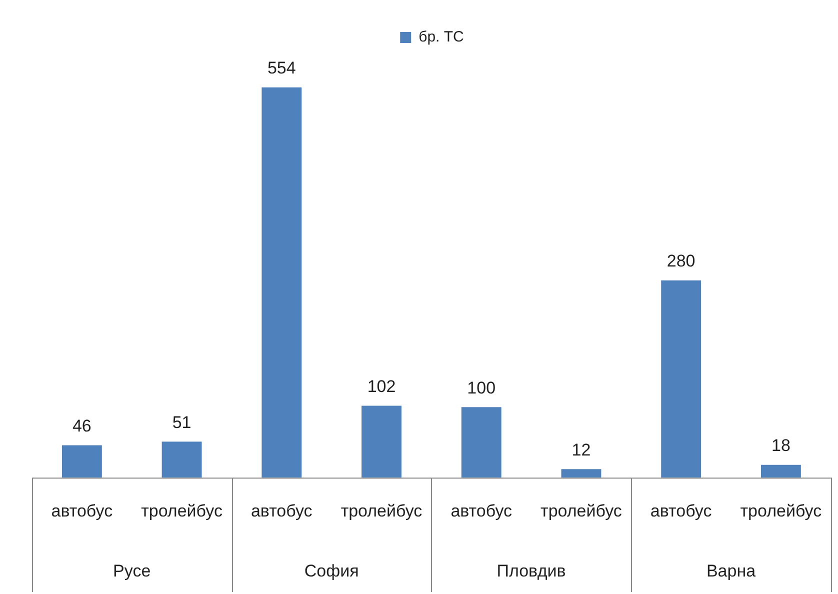 The width and height of the screenshot is (838, 594). Describe the element at coordinates (681, 261) in the screenshot. I see `data-label: 280` at that location.